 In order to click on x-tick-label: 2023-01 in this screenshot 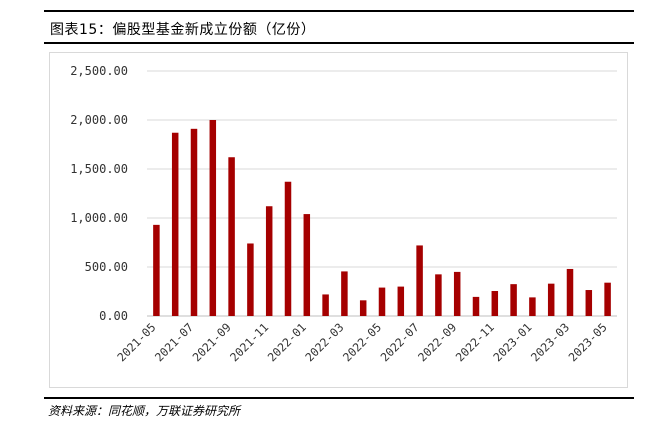, I will do `click(512, 342)`.